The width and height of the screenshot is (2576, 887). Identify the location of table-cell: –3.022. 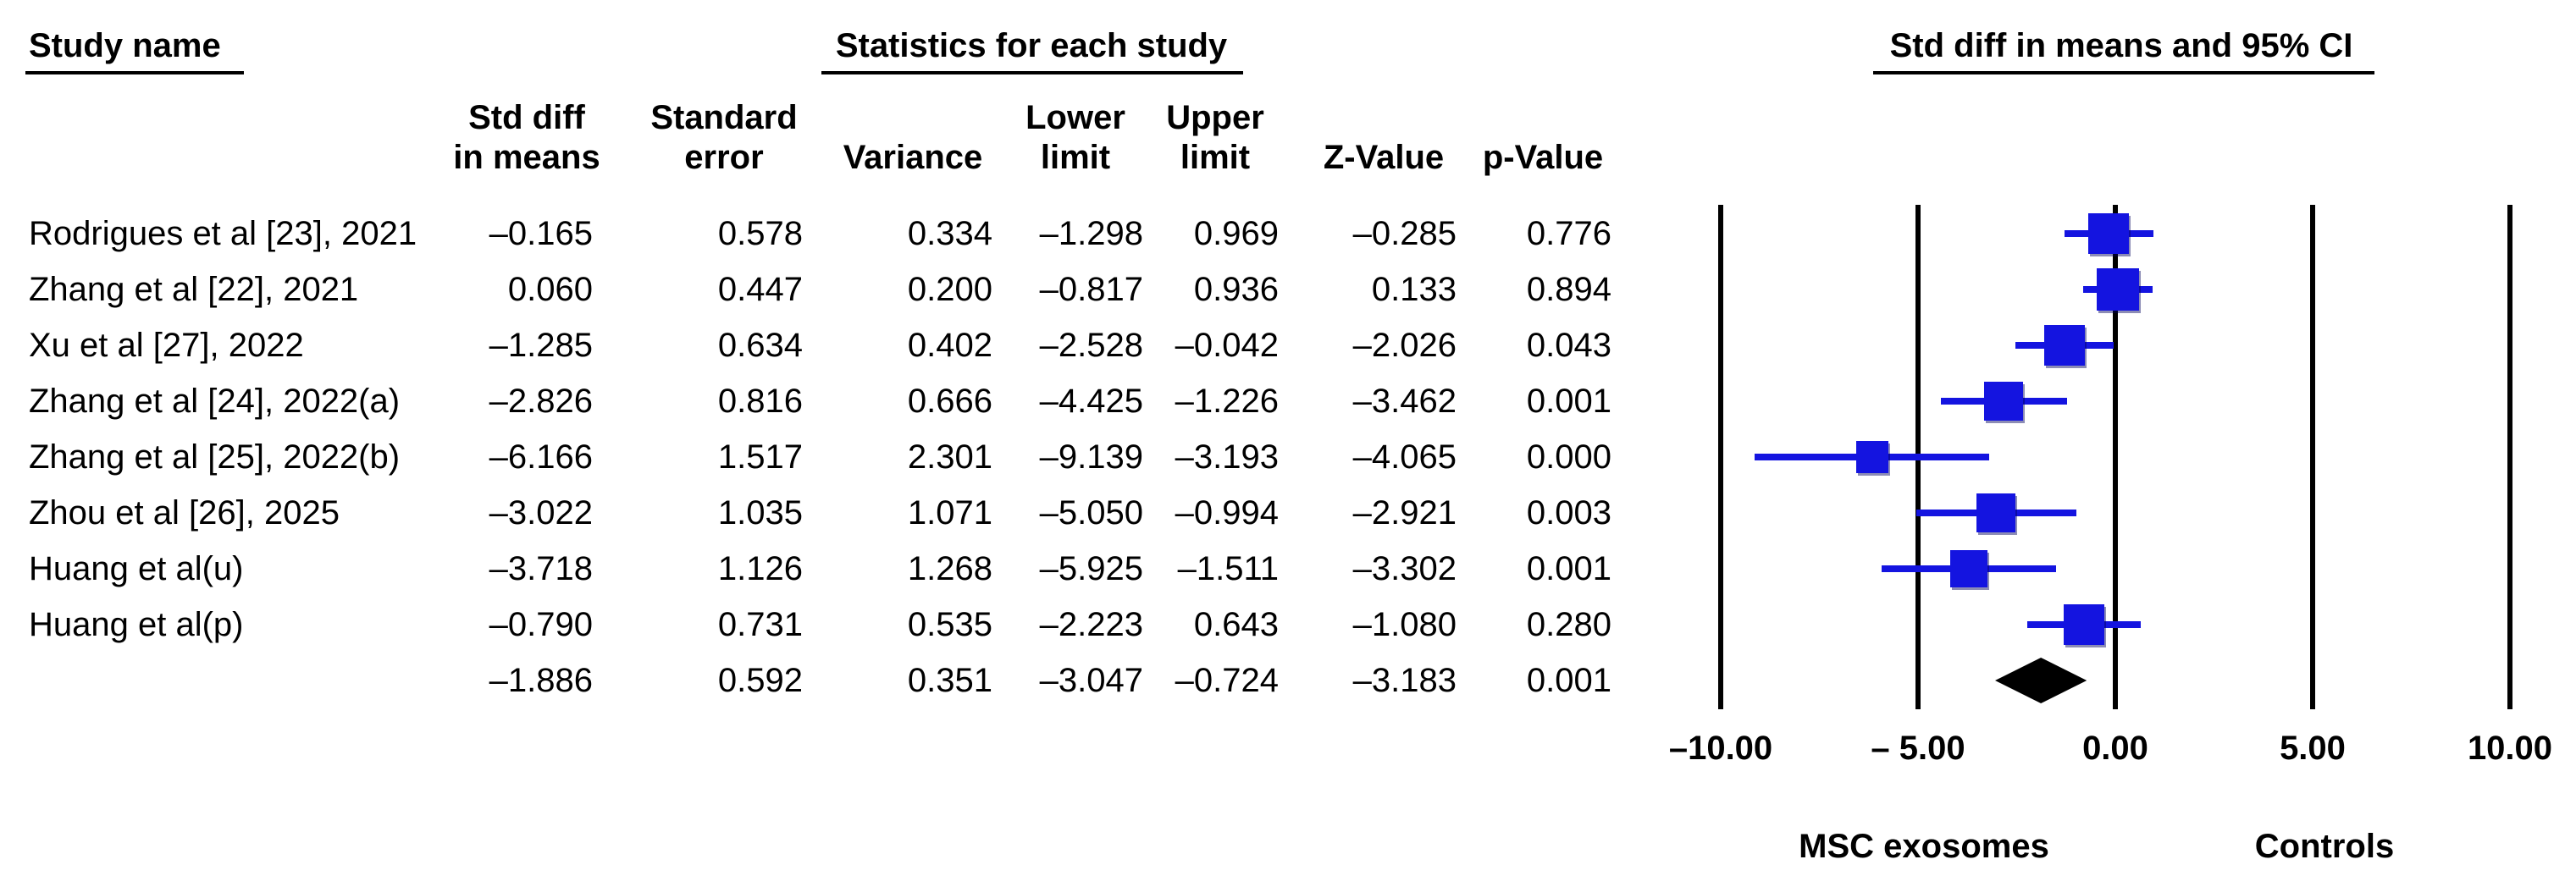
(541, 513).